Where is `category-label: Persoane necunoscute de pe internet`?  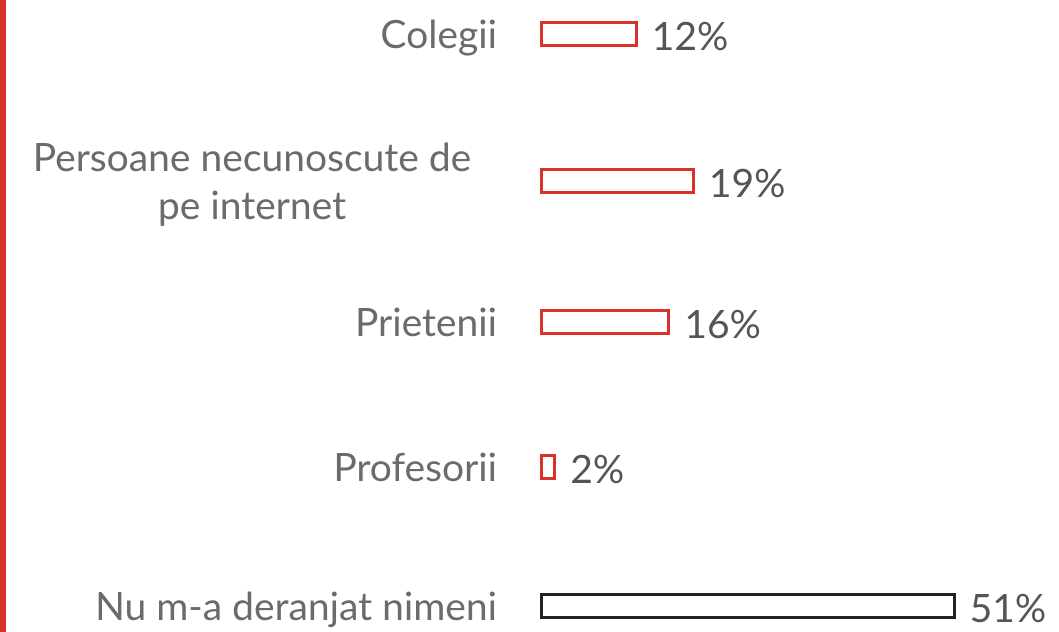
category-label: Persoane necunoscute de pe internet is located at coordinates (252, 181).